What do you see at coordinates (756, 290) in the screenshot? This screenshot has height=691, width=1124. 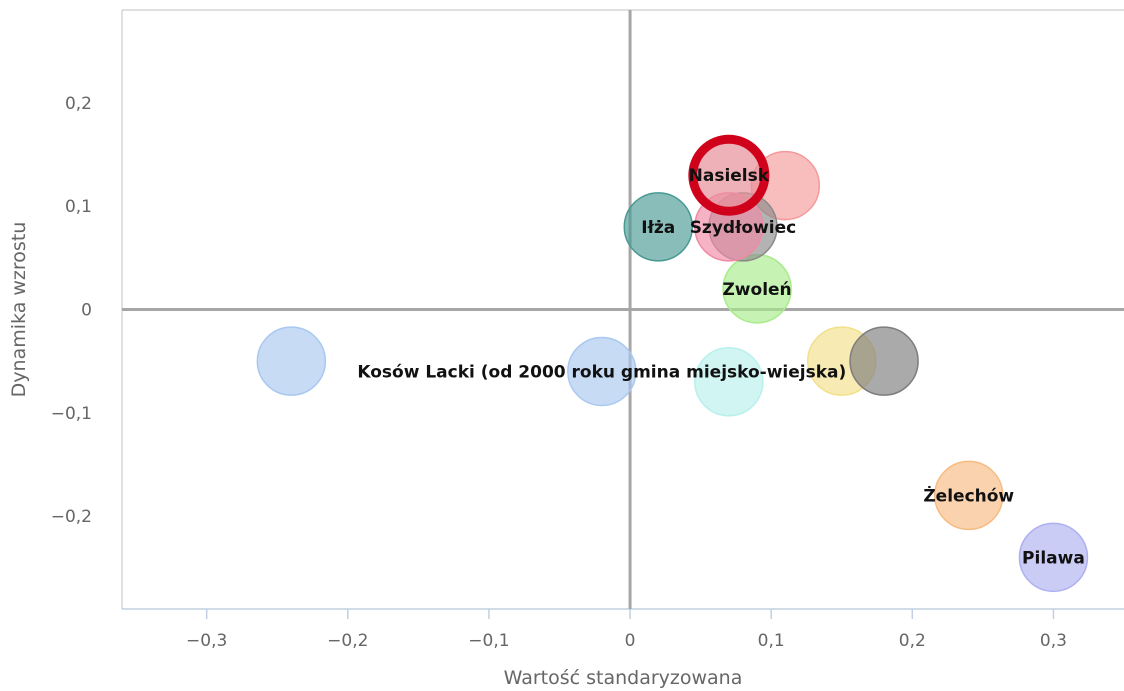 I see `bubble-label: Zwoleń` at bounding box center [756, 290].